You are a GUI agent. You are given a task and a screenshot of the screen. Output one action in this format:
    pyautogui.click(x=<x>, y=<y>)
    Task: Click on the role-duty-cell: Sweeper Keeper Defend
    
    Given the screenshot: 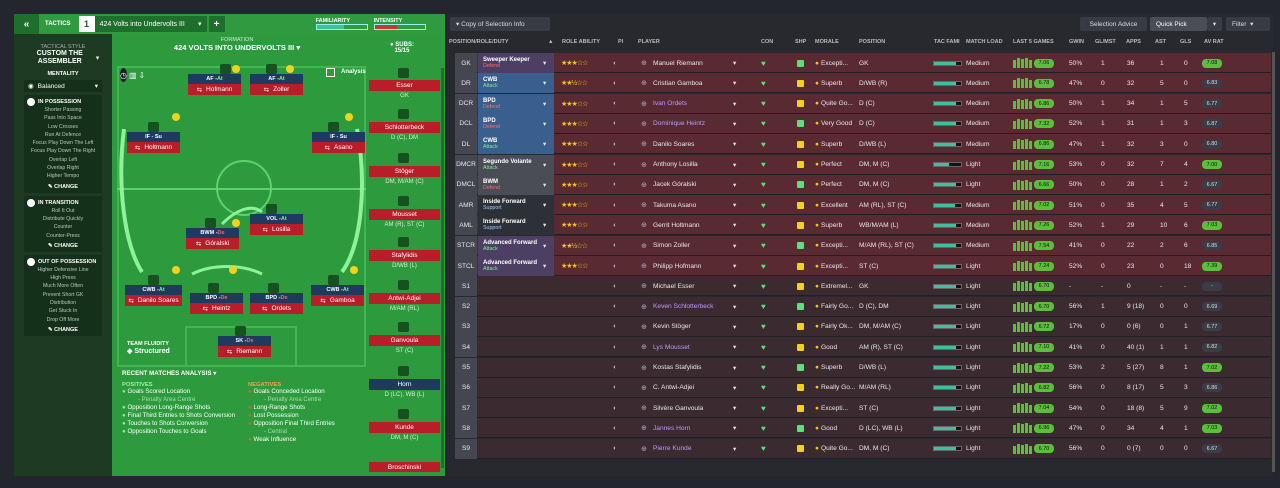 What is the action you would take?
    pyautogui.click(x=516, y=63)
    